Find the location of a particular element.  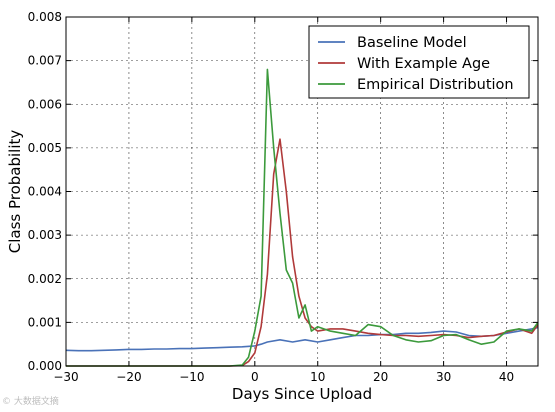

x-tick-label: −20 is located at coordinates (128, 377).